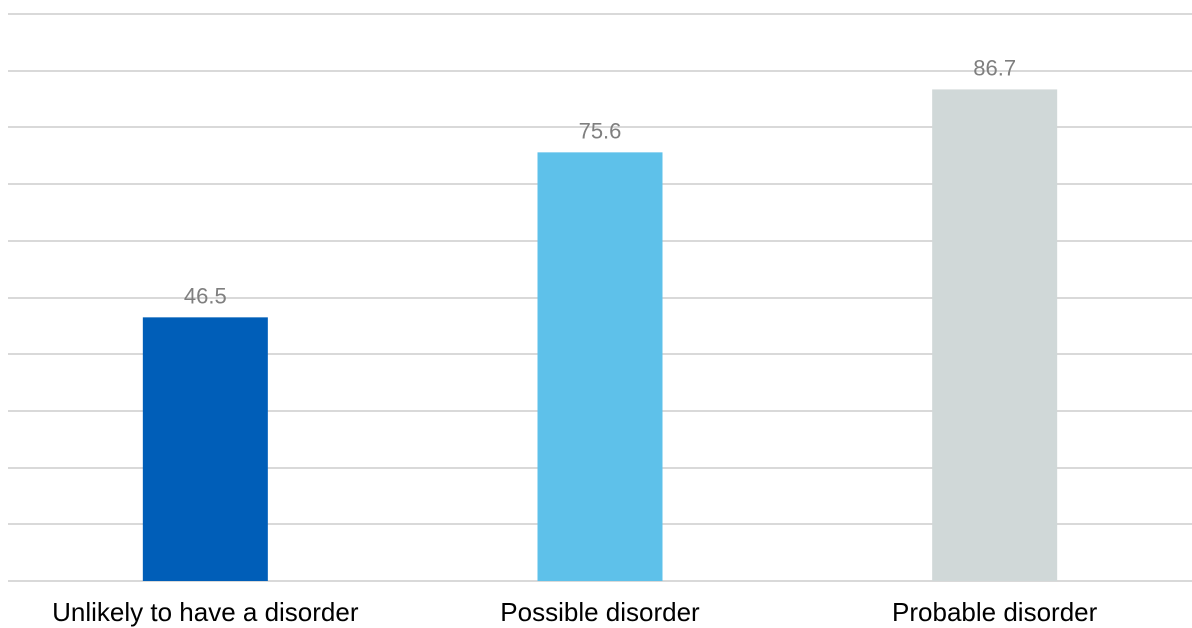 This screenshot has height=628, width=1192. What do you see at coordinates (600, 130) in the screenshot?
I see `data-label-2: 75.6` at bounding box center [600, 130].